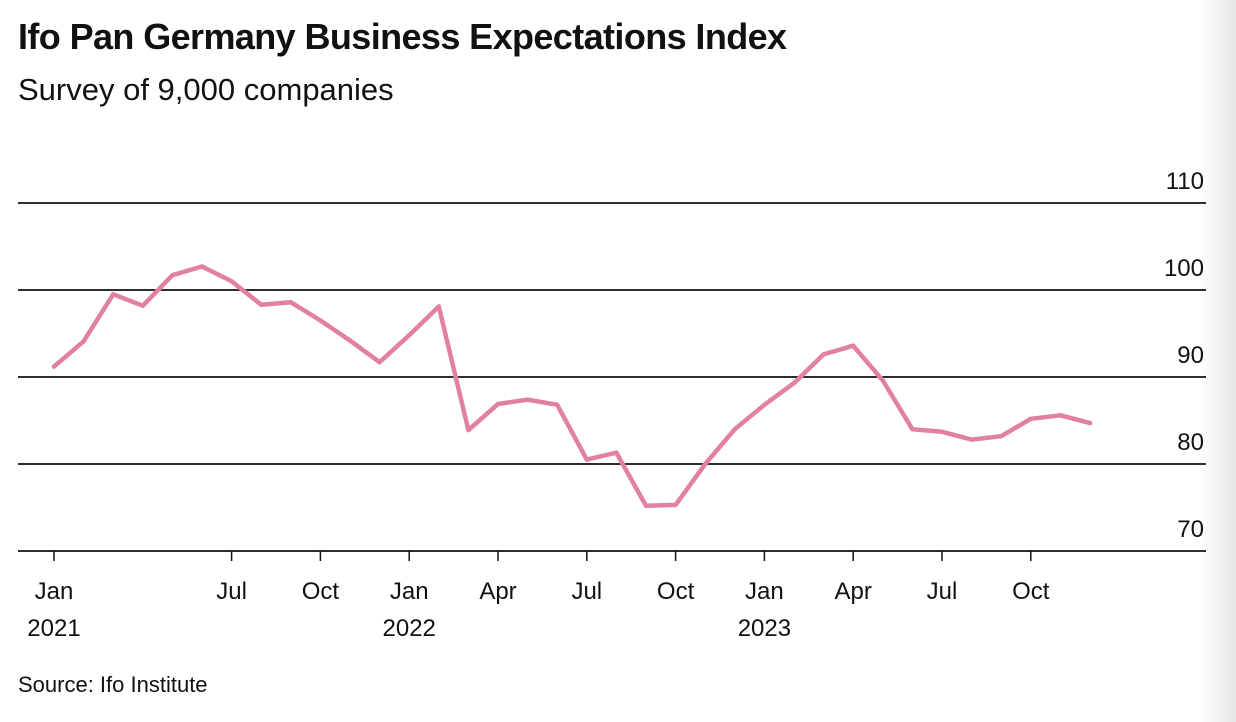  Describe the element at coordinates (1190, 355) in the screenshot. I see `y-tick-label: 90` at that location.